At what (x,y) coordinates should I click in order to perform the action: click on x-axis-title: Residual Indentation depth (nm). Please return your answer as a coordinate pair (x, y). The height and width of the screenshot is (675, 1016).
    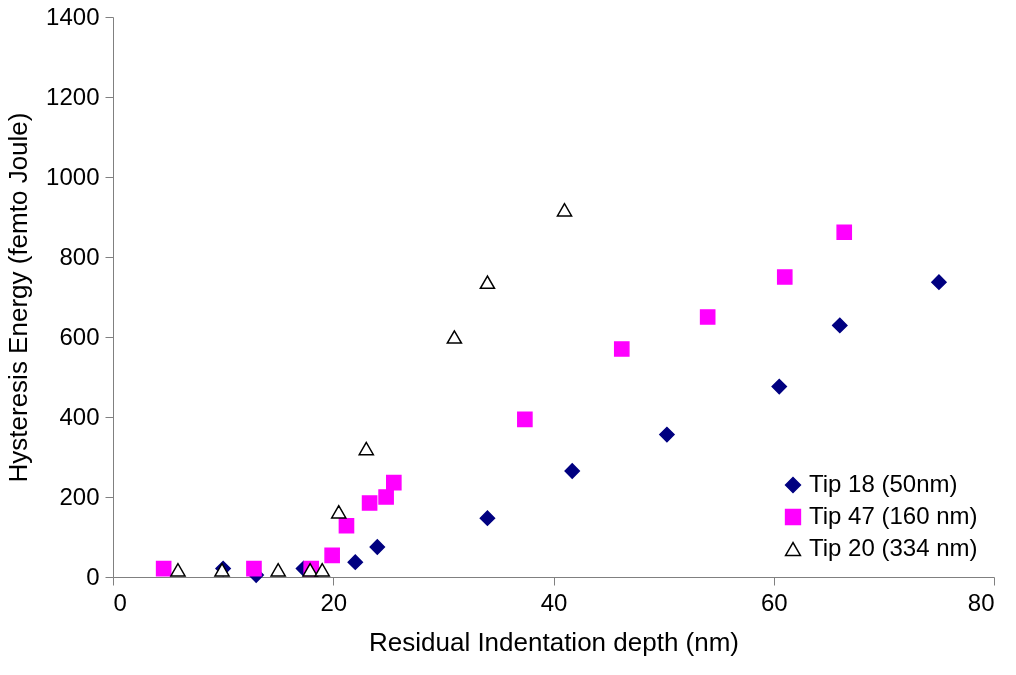
    Looking at the image, I should click on (554, 641).